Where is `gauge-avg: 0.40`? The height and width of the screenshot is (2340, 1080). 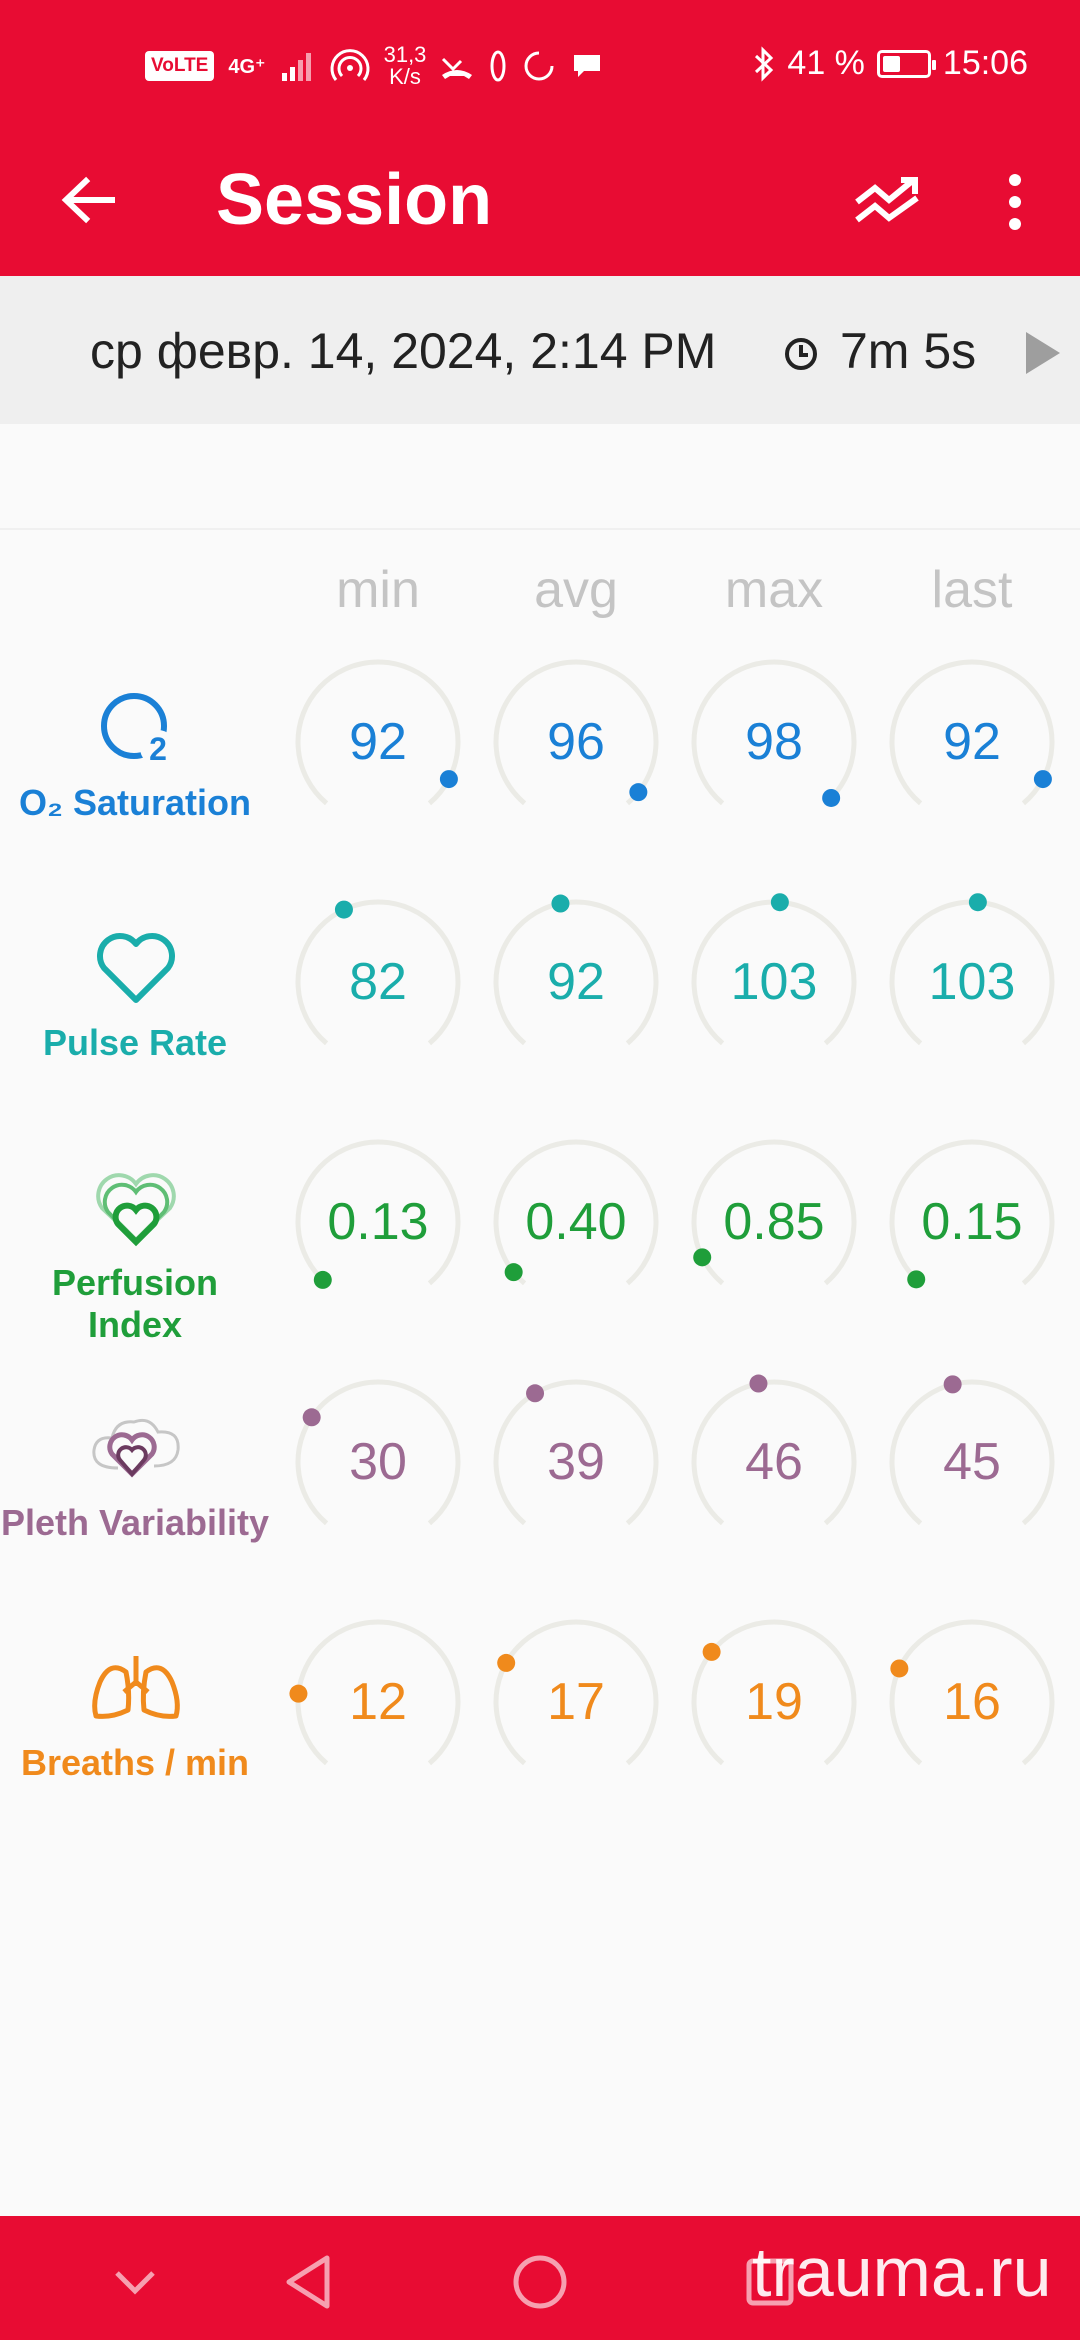
gauge-avg: 0.40 is located at coordinates (576, 1222).